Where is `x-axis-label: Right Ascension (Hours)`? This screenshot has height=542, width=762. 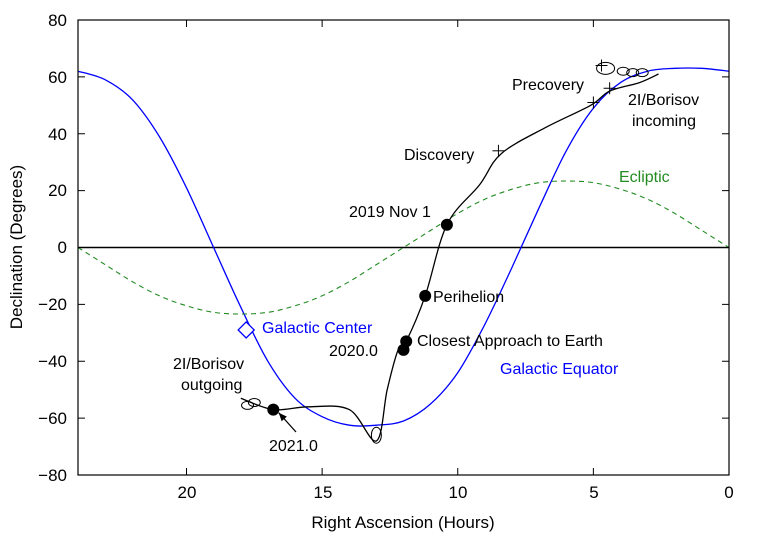 x-axis-label: Right Ascension (Hours) is located at coordinates (402, 522).